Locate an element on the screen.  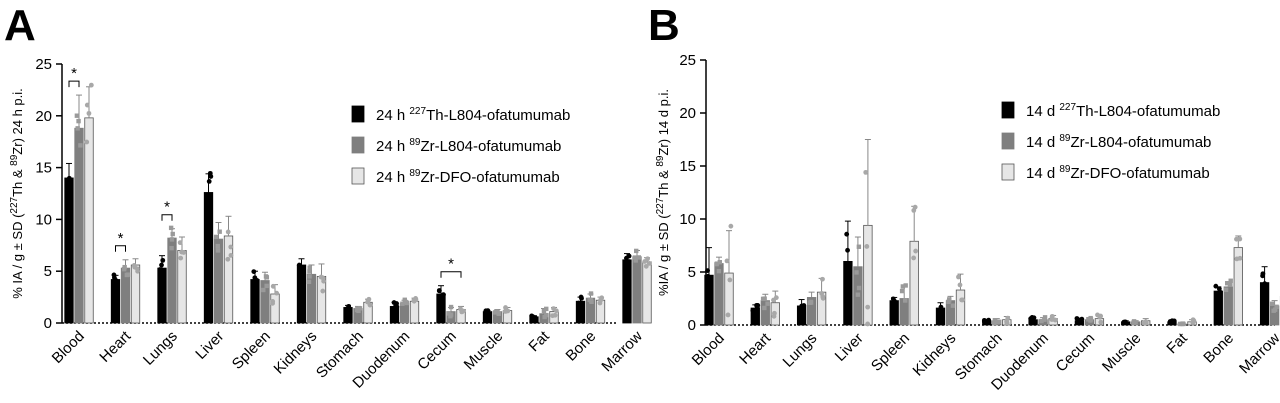
significance-bracket is located at coordinates (120, 248).